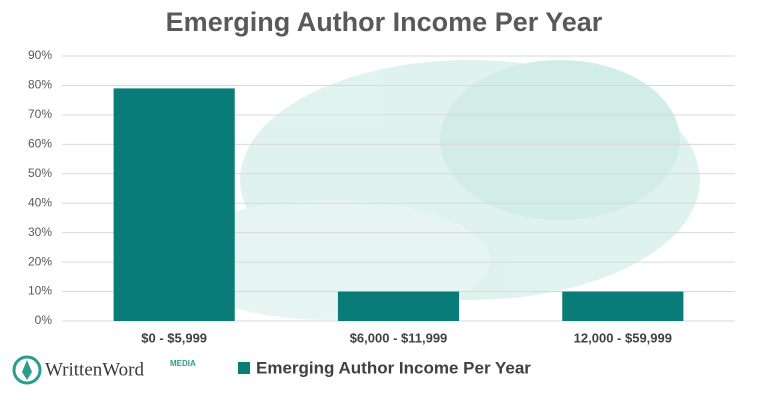 The width and height of the screenshot is (768, 400). What do you see at coordinates (40, 114) in the screenshot?
I see `y-tick-label: 70%` at bounding box center [40, 114].